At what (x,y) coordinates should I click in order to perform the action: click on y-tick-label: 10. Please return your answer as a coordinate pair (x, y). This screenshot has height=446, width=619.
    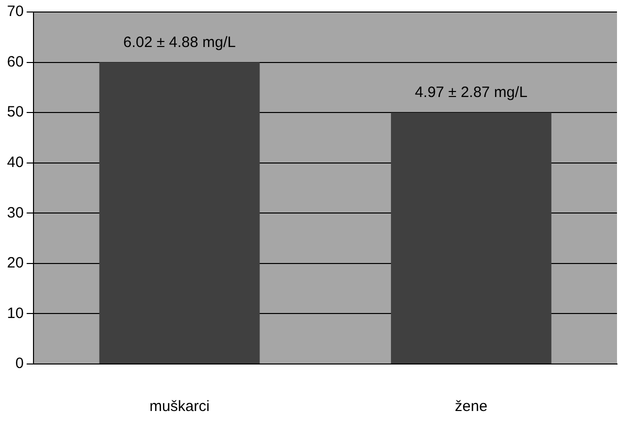
    Looking at the image, I should click on (15, 313).